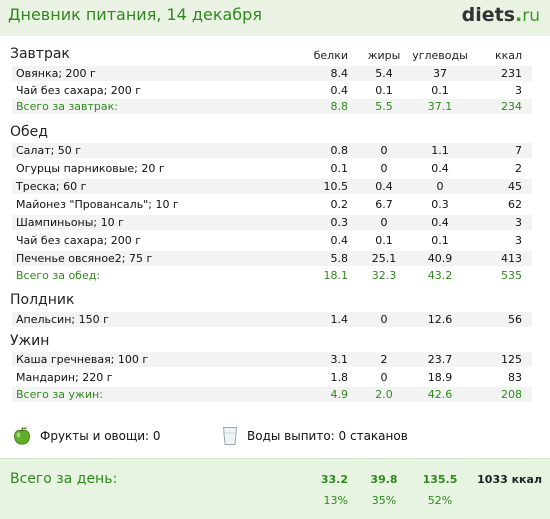 This screenshot has width=550, height=519. What do you see at coordinates (531, 16) in the screenshot?
I see `logo-tld: ru` at bounding box center [531, 16].